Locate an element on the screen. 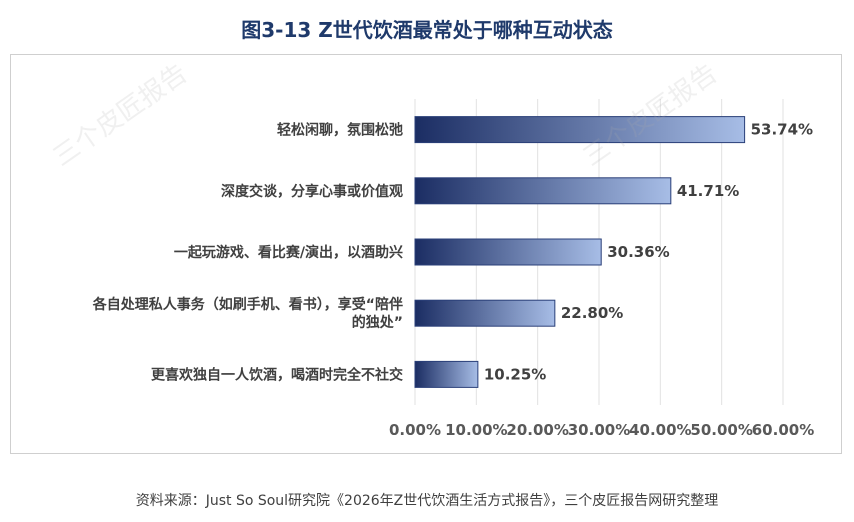 Image resolution: width=854 pixels, height=522 pixels. data-label: 10.25% is located at coordinates (515, 374).